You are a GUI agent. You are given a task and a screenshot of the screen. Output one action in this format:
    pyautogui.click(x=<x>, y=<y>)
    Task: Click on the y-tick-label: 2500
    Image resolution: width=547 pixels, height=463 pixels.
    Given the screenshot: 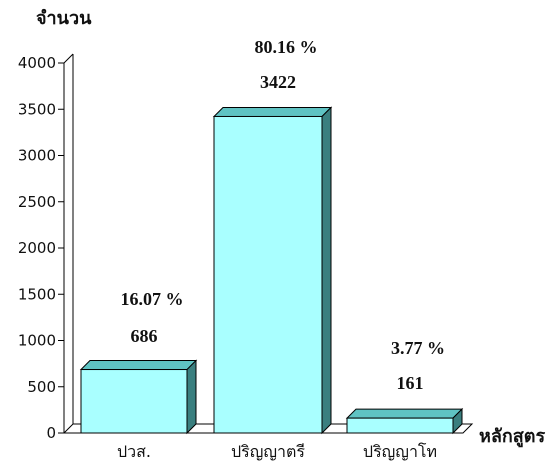 What is the action you would take?
    pyautogui.click(x=37, y=202)
    